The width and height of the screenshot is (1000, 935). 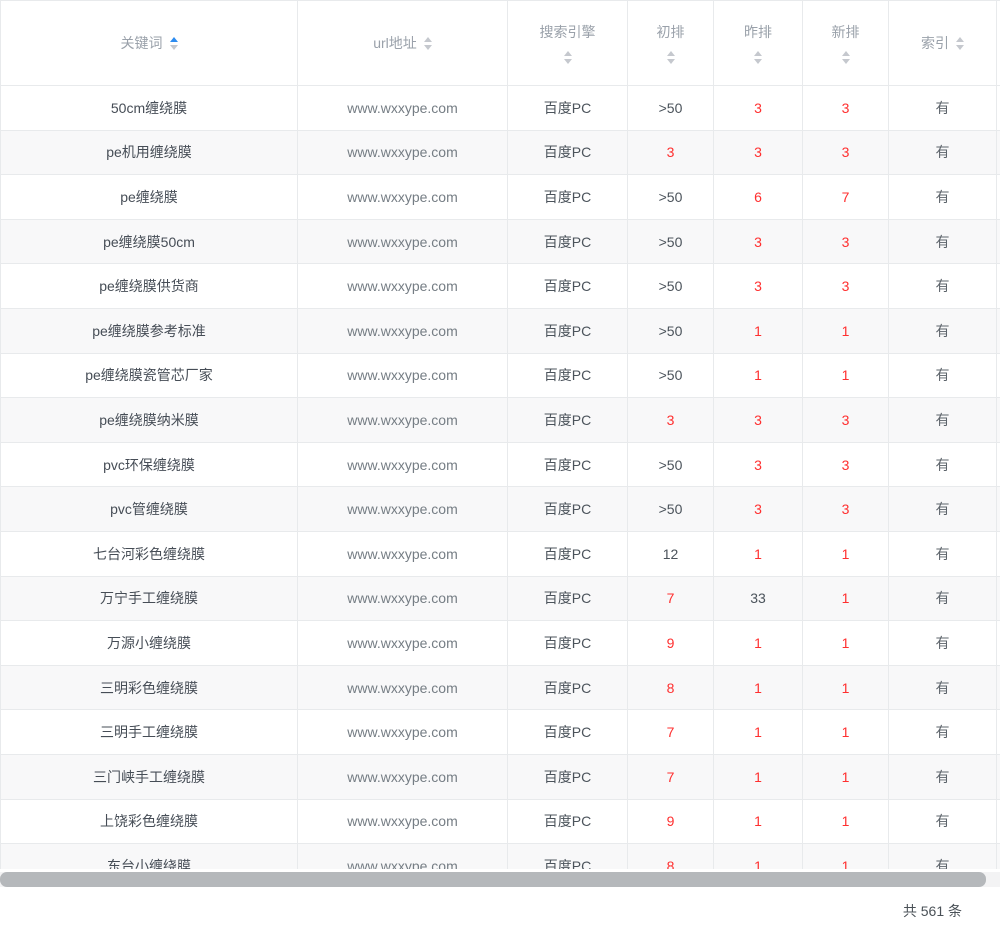 I want to click on column-label: 昨排, so click(x=758, y=32).